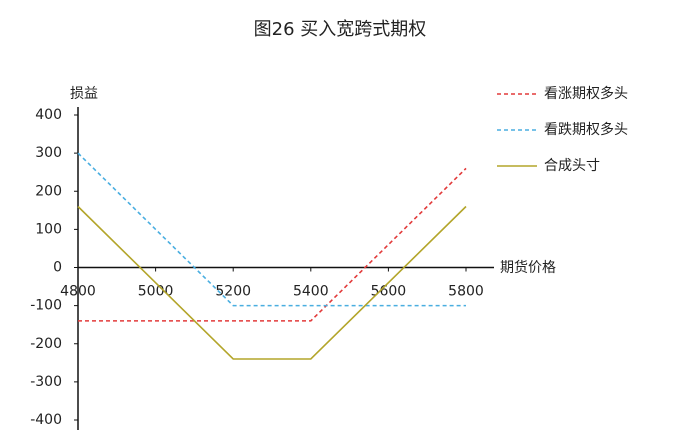  What do you see at coordinates (48, 191) in the screenshot?
I see `y-tick-label: 200` at bounding box center [48, 191].